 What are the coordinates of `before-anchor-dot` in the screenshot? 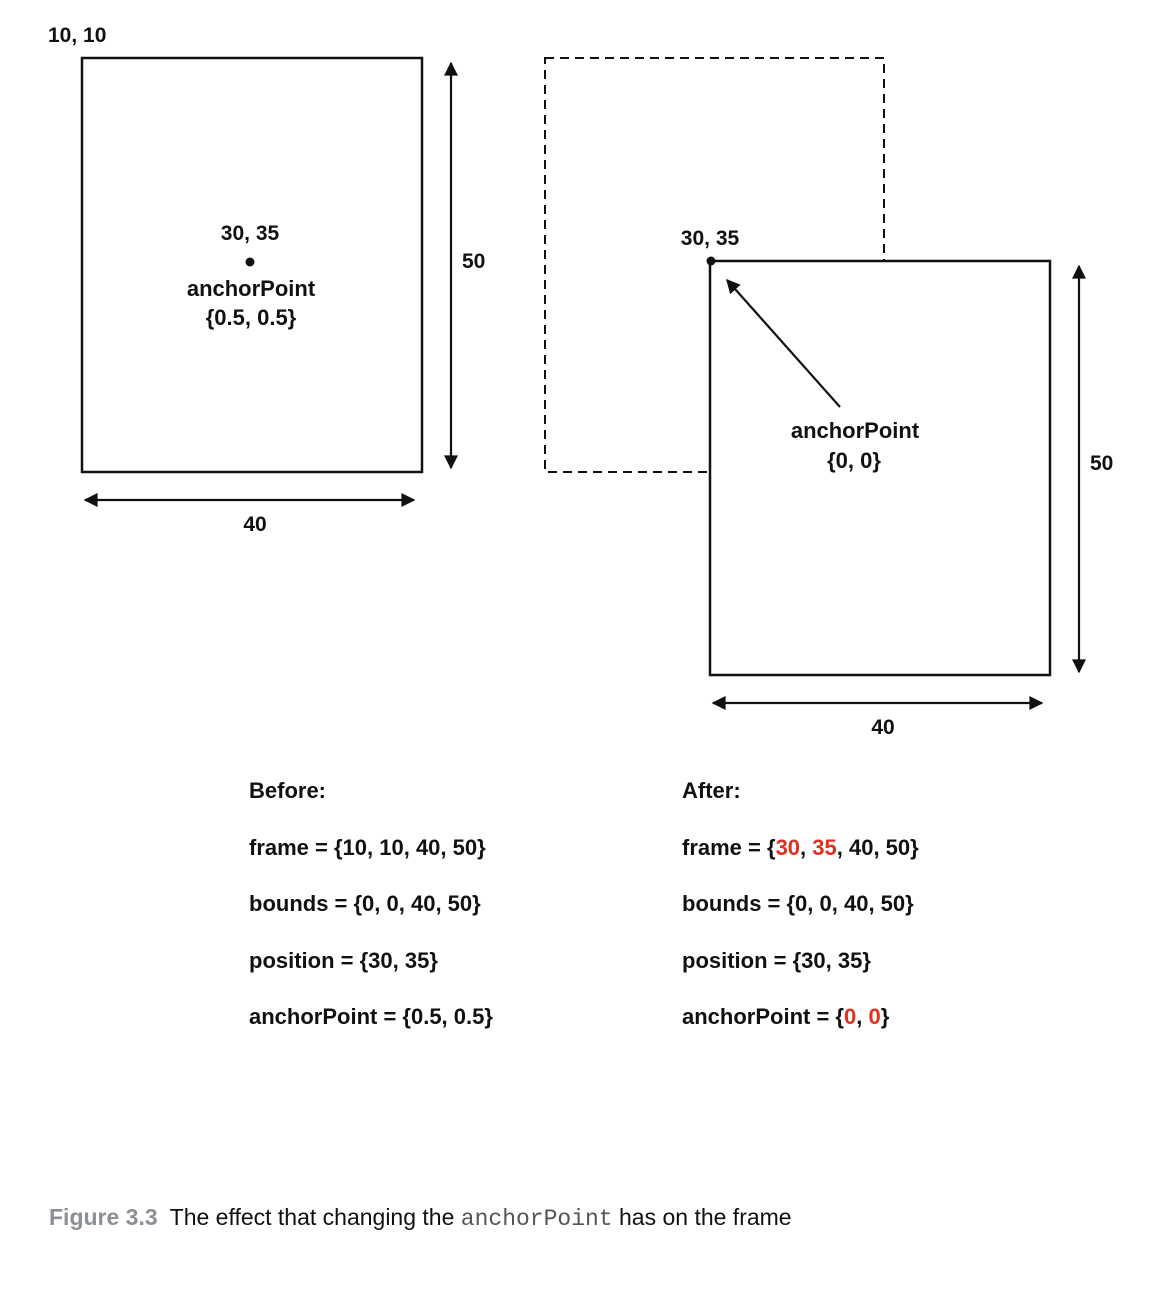 It's located at (250, 262).